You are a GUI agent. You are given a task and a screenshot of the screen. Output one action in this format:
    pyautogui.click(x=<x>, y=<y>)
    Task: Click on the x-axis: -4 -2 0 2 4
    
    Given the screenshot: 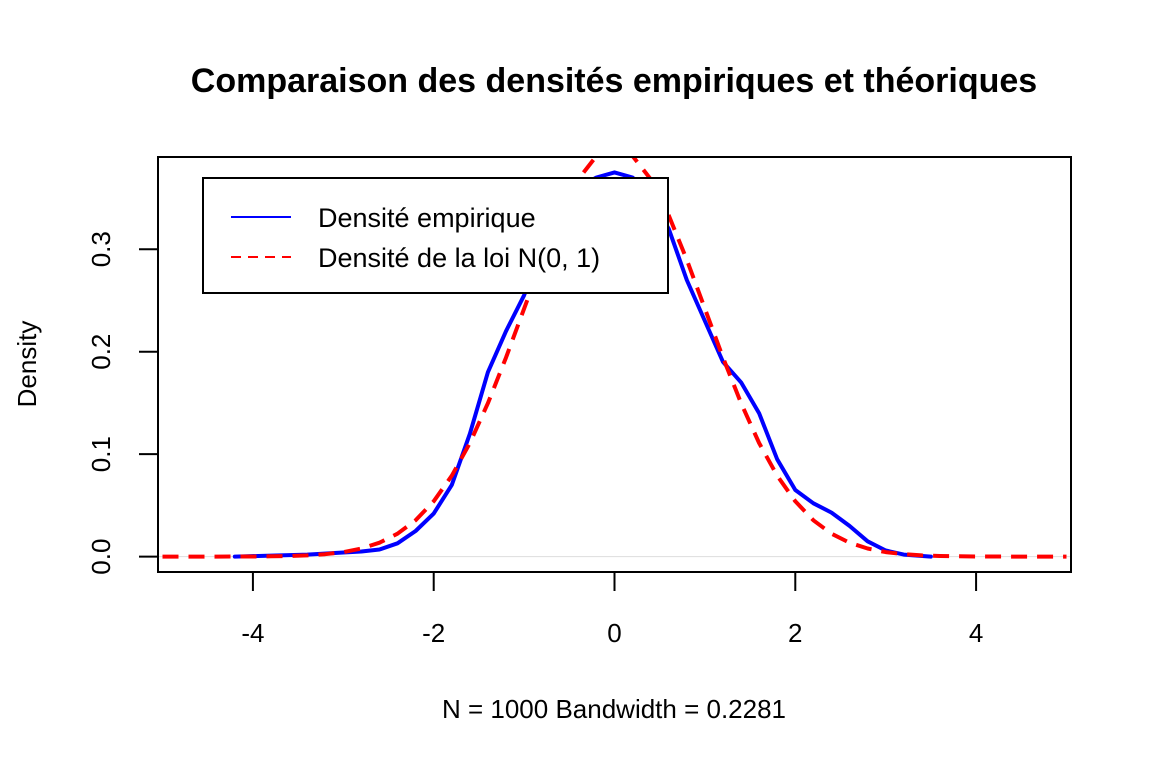 What is the action you would take?
    pyautogui.click(x=612, y=609)
    